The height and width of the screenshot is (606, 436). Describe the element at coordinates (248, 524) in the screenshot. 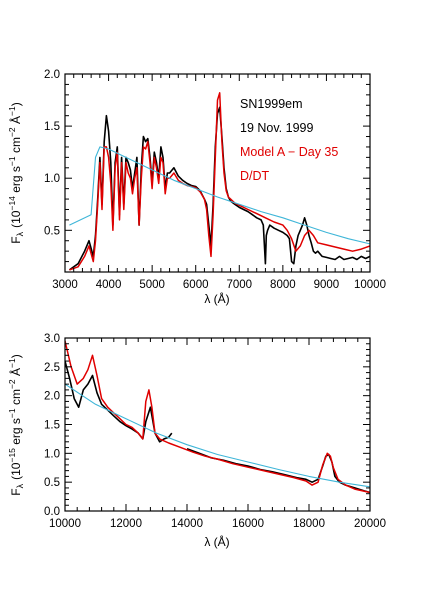

I see `x-tick-label: 16000` at that location.